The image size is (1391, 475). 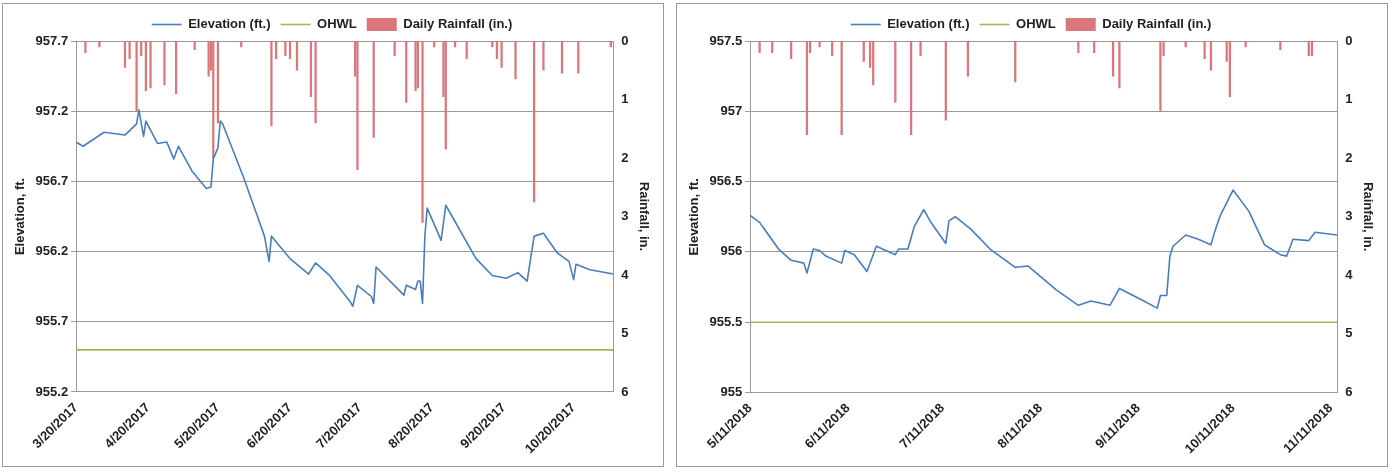 What do you see at coordinates (726, 181) in the screenshot?
I see `y-tick-label: 956.5` at bounding box center [726, 181].